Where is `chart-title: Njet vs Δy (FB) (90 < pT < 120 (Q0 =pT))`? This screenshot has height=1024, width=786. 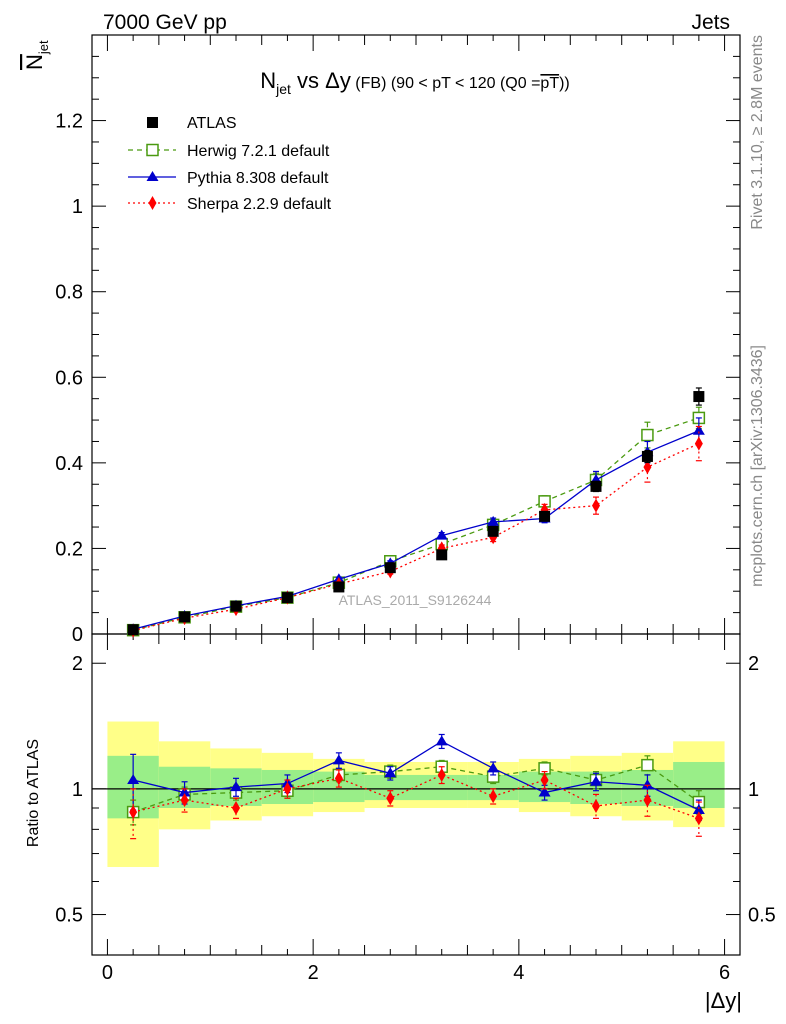
chart-title: Njet vs Δy (FB) (90 < pT < 120 (Q0 =pT)) is located at coordinates (415, 82).